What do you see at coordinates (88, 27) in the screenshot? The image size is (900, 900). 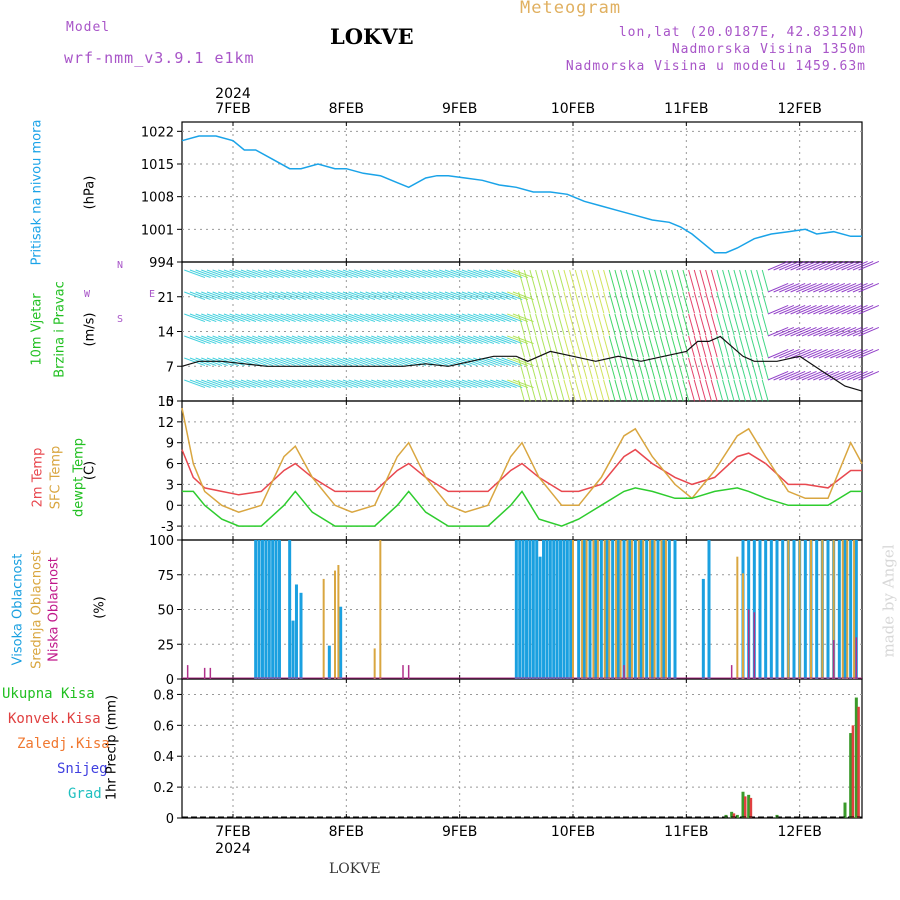 I see `model-label: Model` at bounding box center [88, 27].